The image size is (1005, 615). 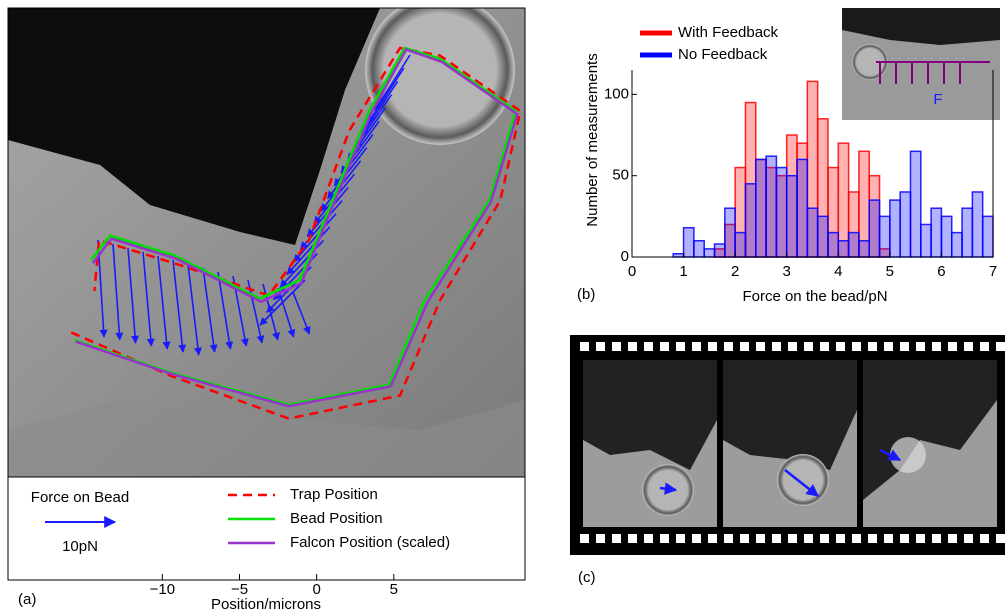 What do you see at coordinates (937, 99) in the screenshot?
I see `inset-label: F` at bounding box center [937, 99].